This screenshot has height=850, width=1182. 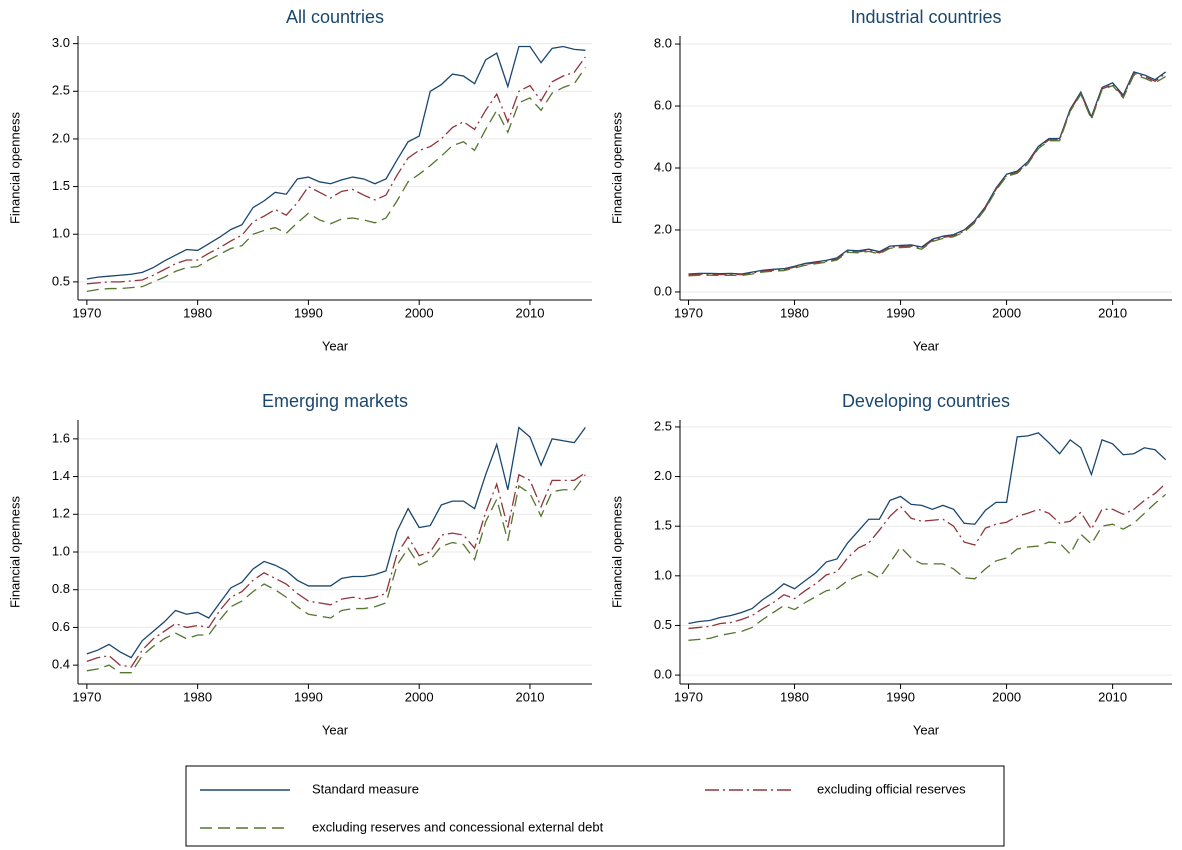 I want to click on legend-label: Standard measure, so click(x=365, y=788).